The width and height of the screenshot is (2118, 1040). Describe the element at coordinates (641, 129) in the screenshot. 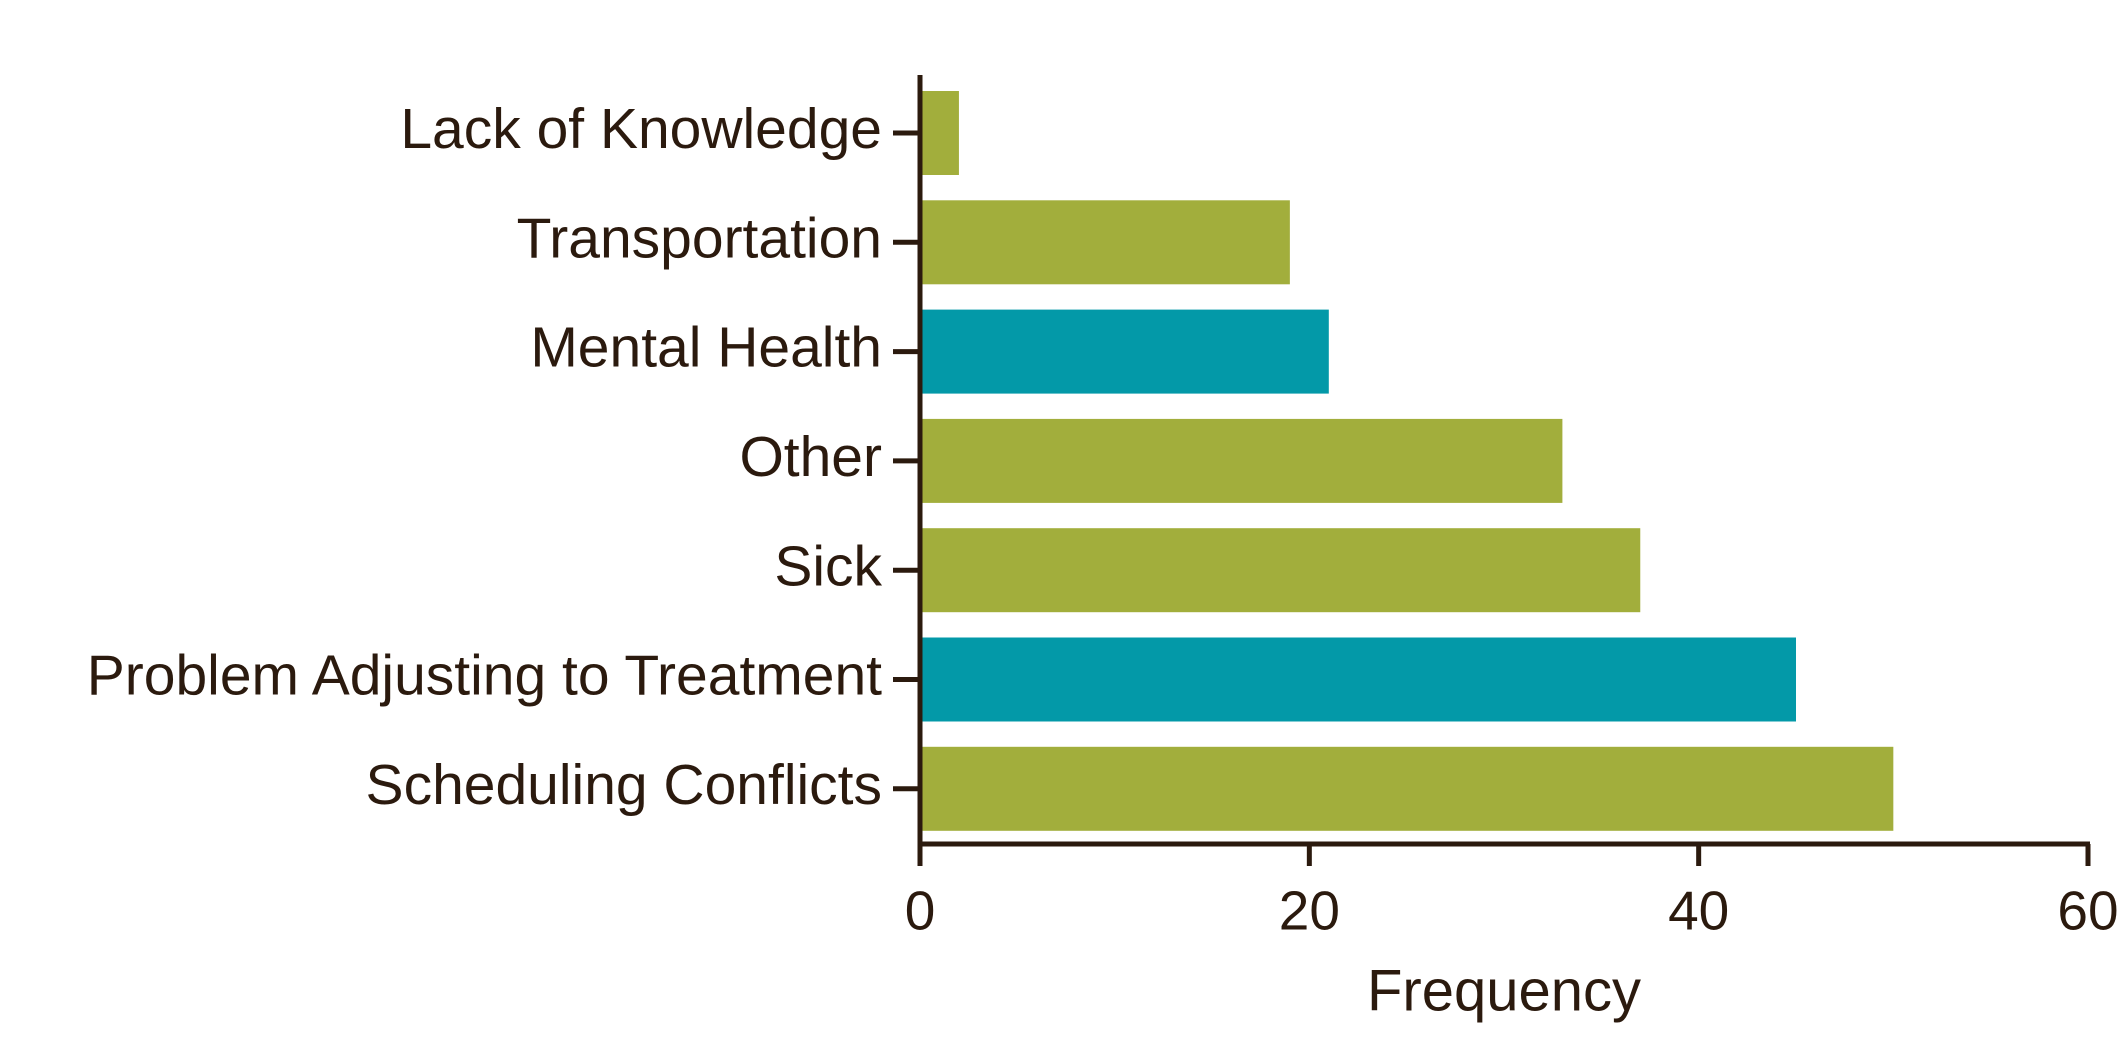

I see `y-tick-label: Lack of Knowledge` at that location.